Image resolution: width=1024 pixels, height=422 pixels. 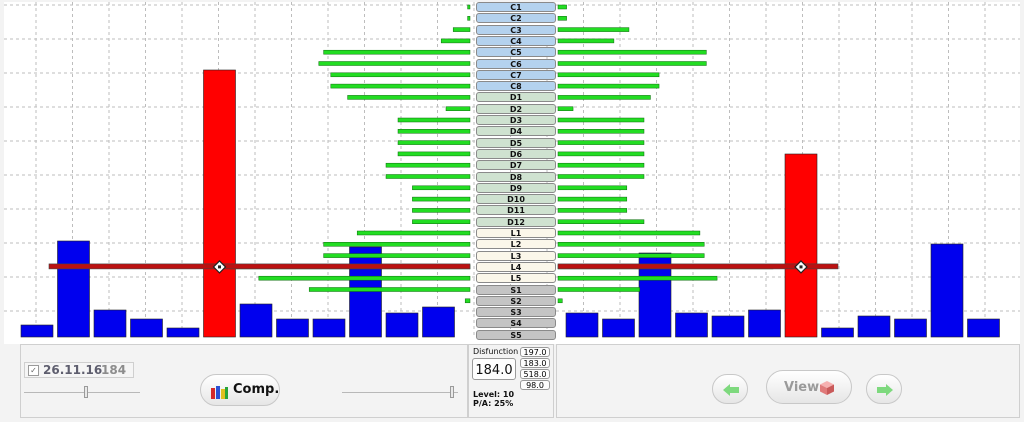 What do you see at coordinates (455, 41) in the screenshot?
I see `segment-bar-left-C4` at bounding box center [455, 41].